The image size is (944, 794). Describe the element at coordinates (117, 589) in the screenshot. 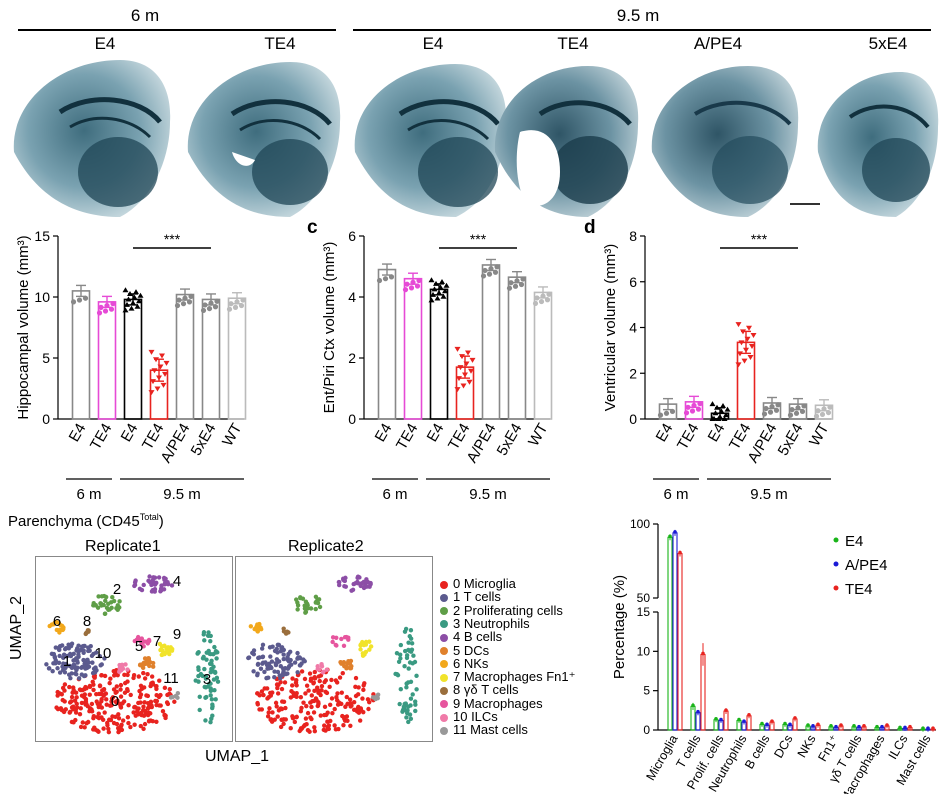

I see `cluster-number: 2` at that location.